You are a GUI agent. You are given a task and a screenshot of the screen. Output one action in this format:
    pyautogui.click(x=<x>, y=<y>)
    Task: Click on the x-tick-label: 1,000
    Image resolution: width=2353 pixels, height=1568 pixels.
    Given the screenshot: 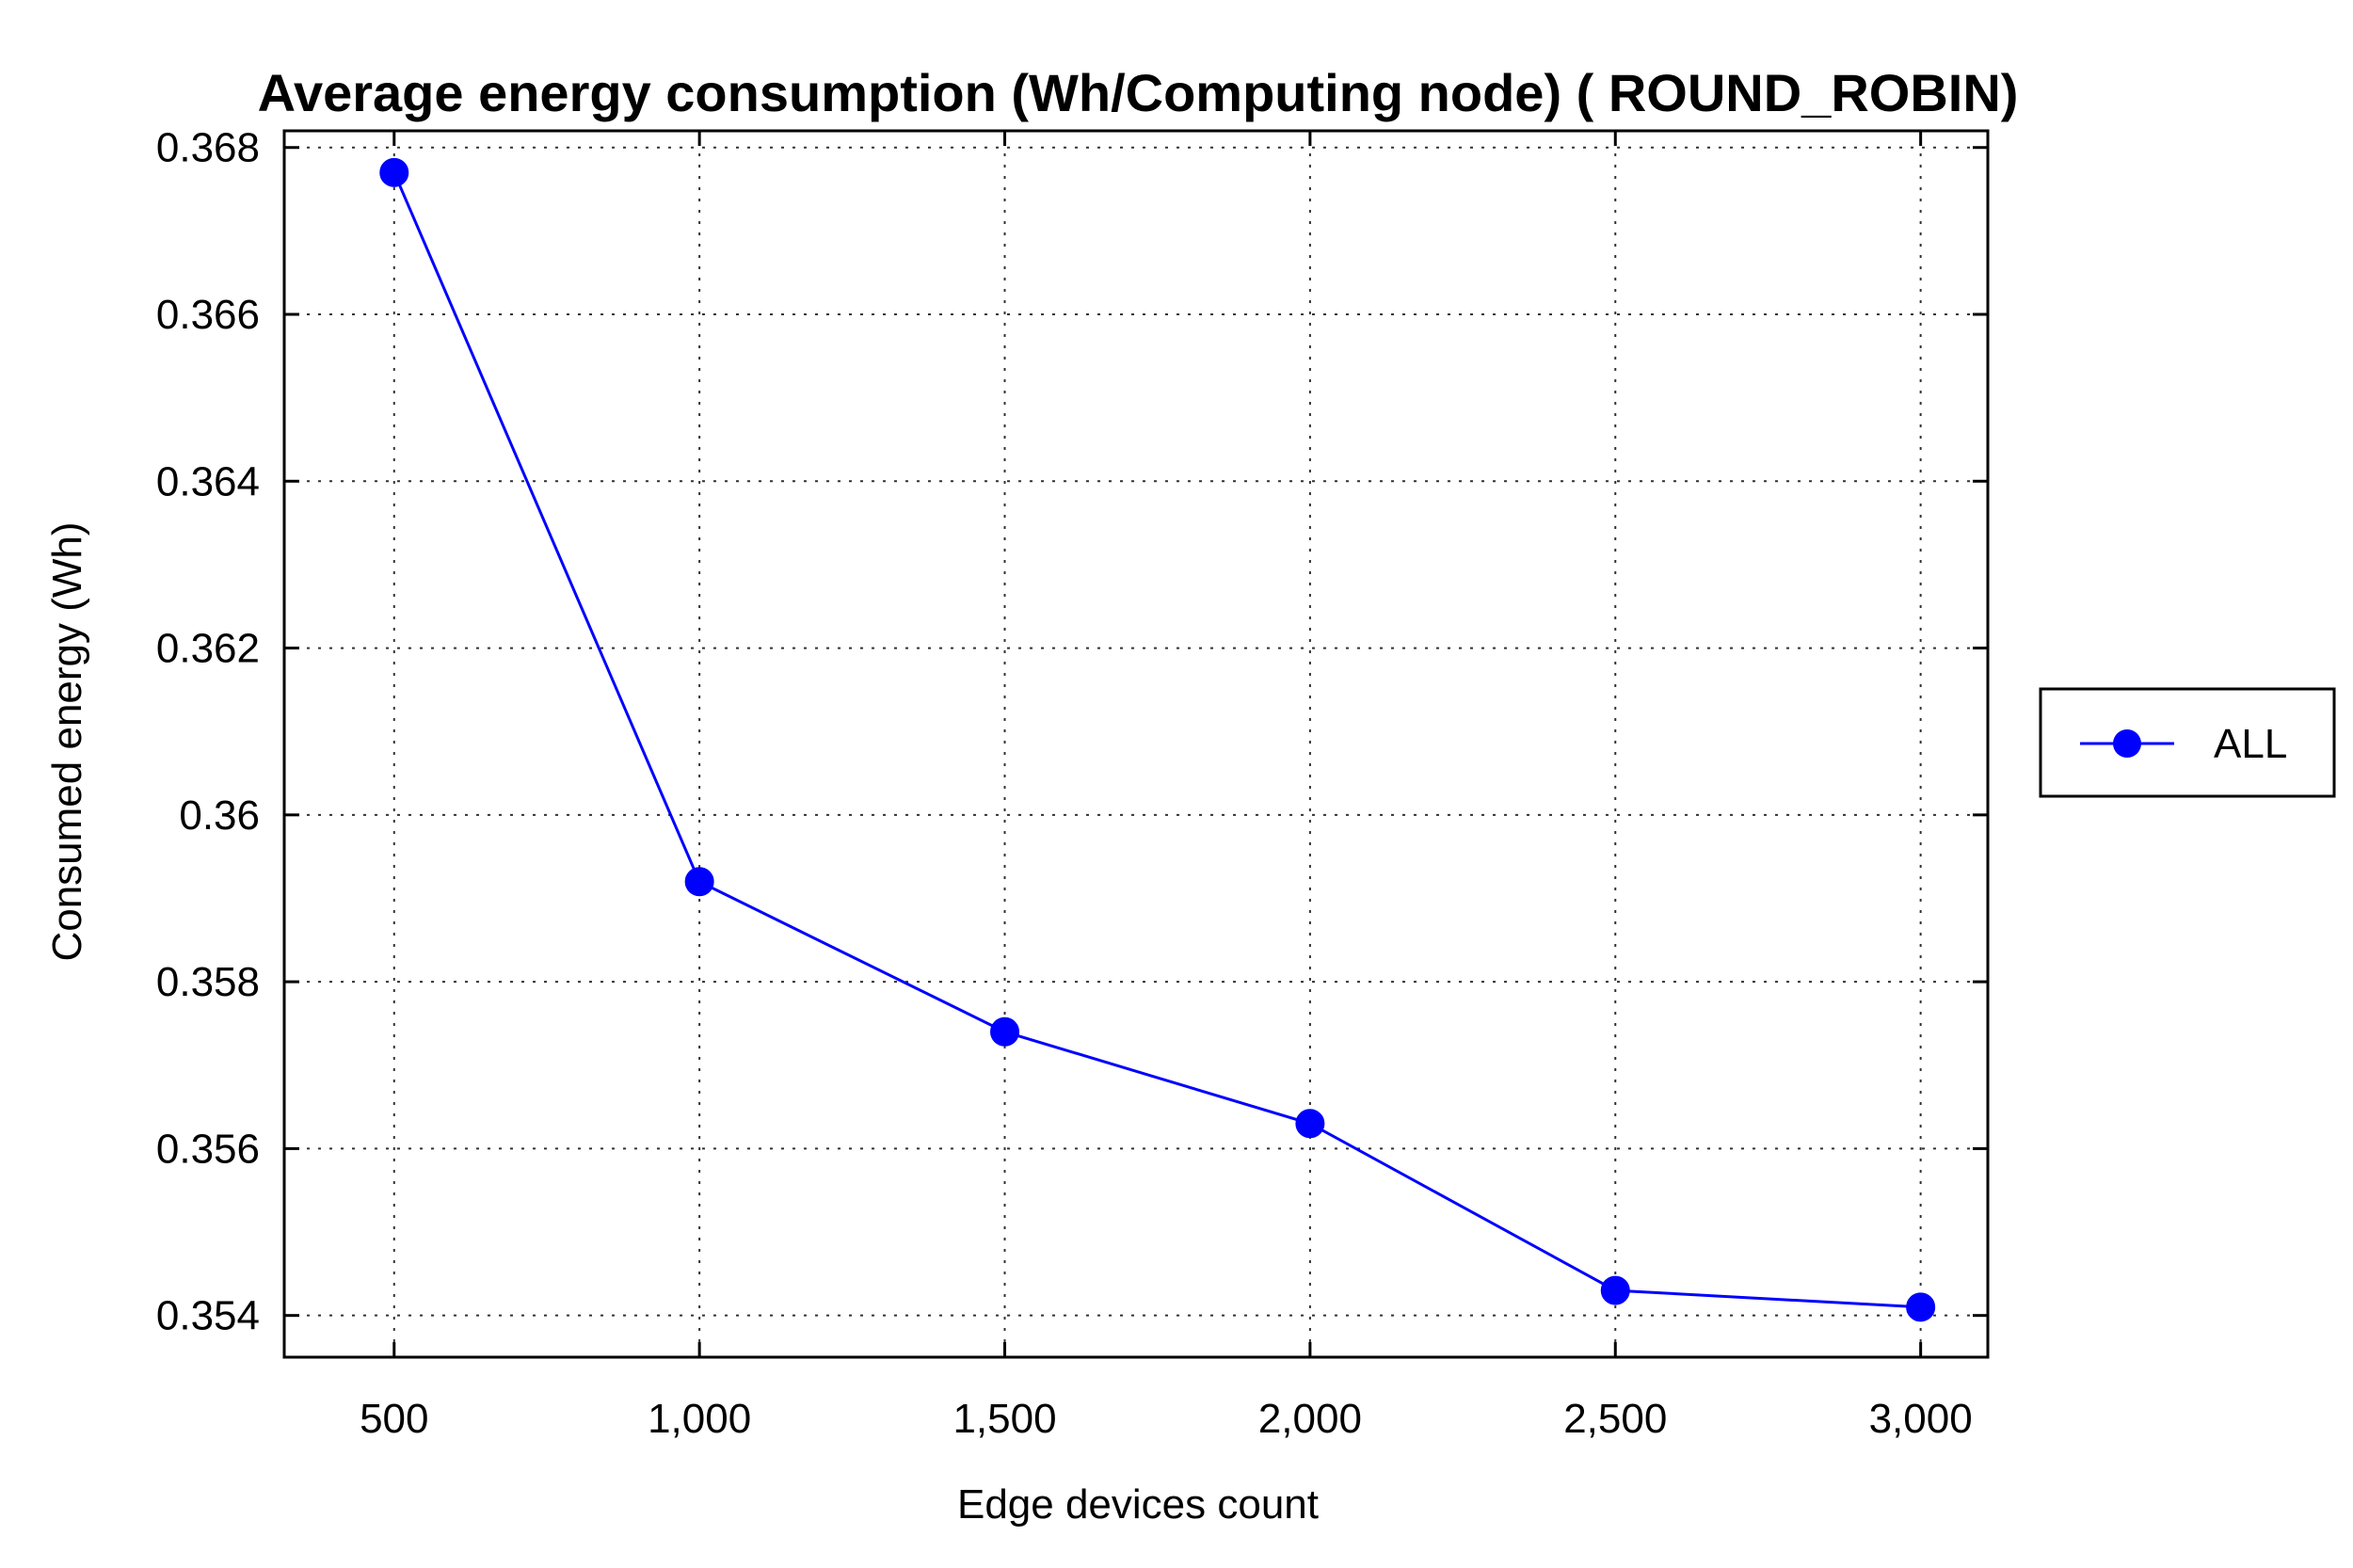 What is the action you would take?
    pyautogui.click(x=699, y=1419)
    